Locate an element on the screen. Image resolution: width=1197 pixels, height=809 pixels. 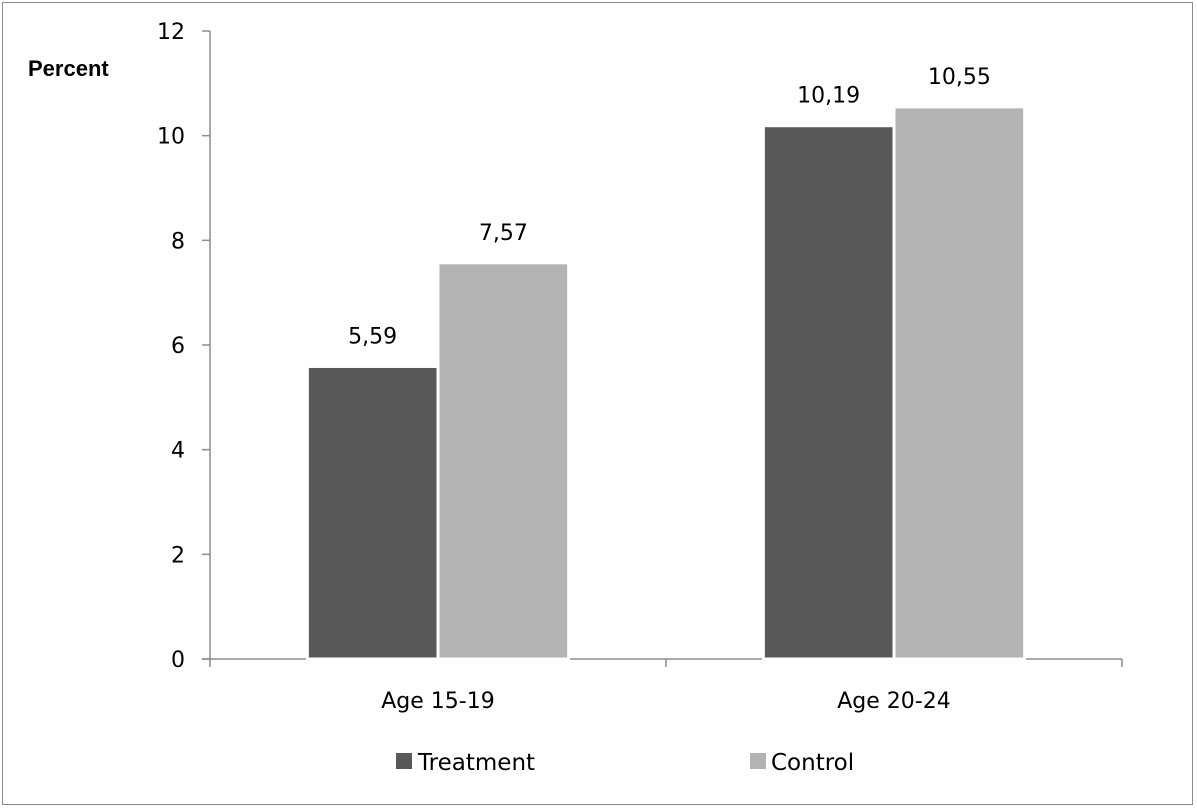
legend-label: Control is located at coordinates (812, 763).